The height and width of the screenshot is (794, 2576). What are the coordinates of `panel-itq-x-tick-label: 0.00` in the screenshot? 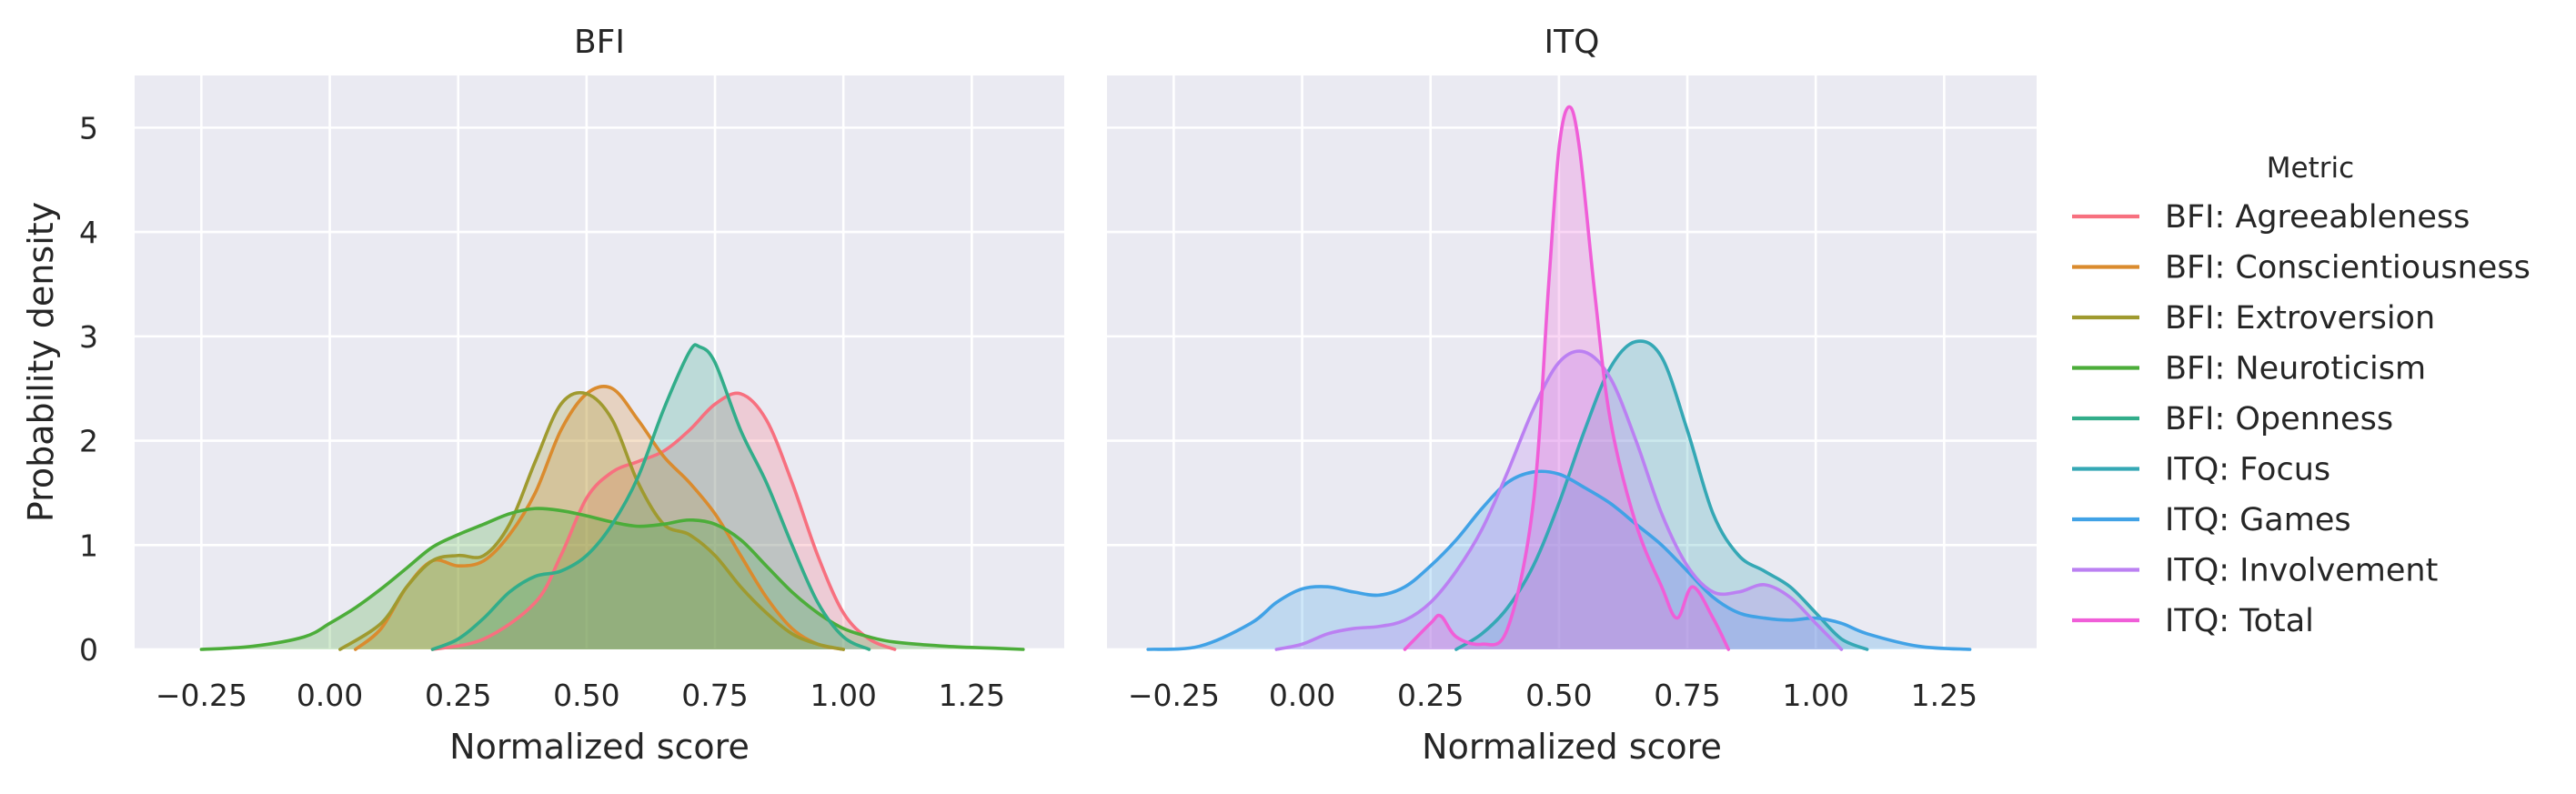 It's located at (1302, 695).